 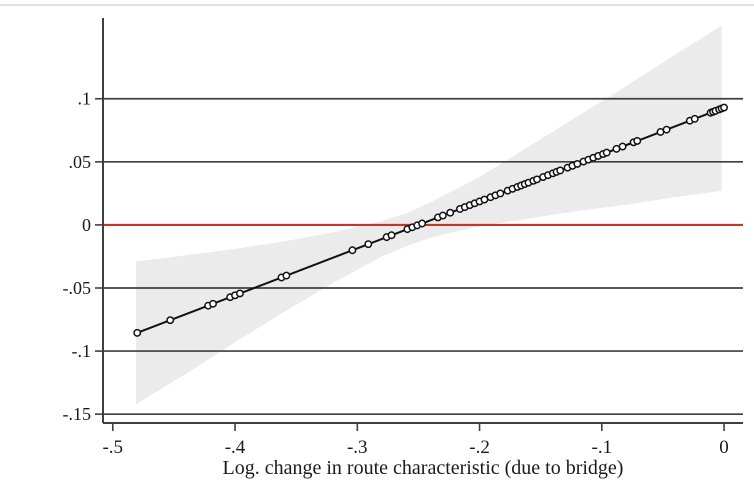 I want to click on y-tick-label: -.15, so click(x=77, y=414).